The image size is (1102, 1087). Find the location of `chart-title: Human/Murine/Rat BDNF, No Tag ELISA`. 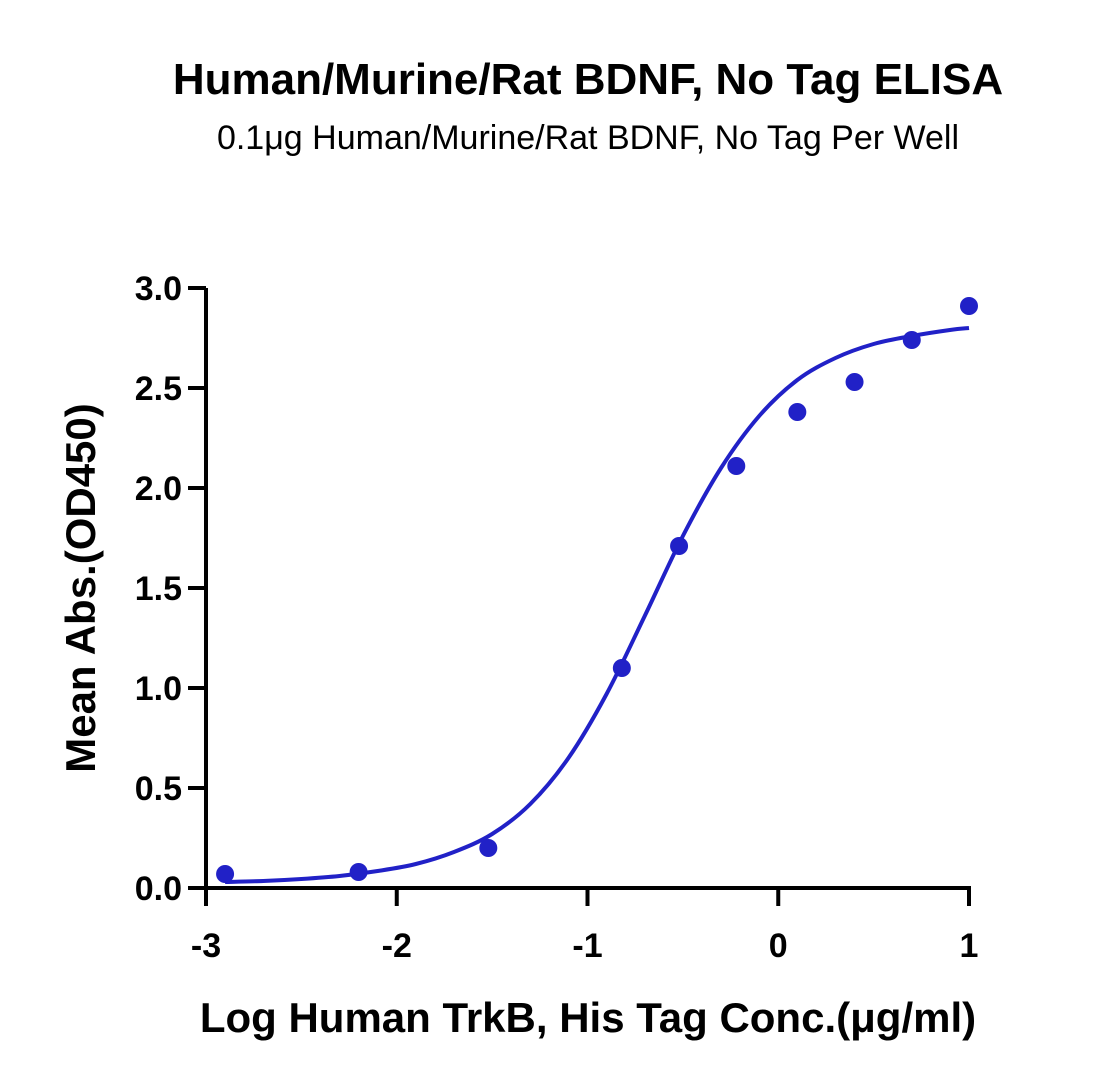

chart-title: Human/Murine/Rat BDNF, No Tag ELISA is located at coordinates (588, 79).